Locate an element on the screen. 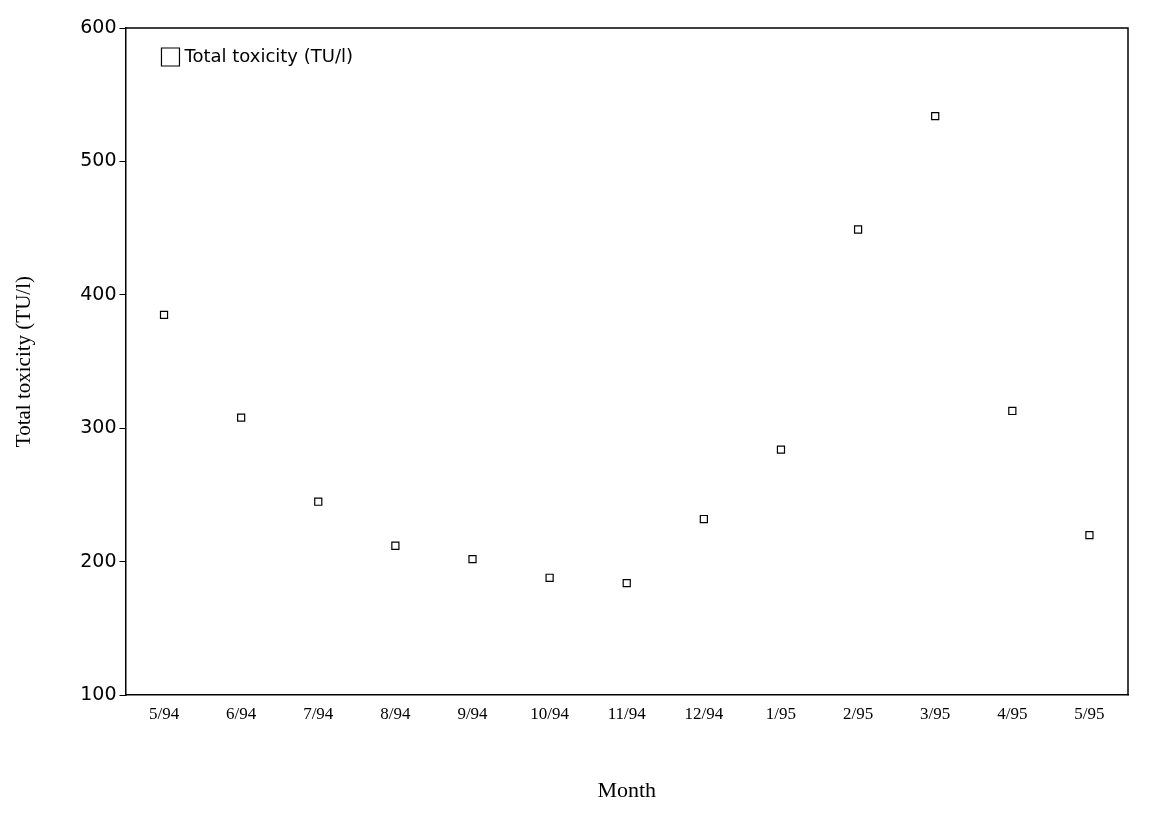 This screenshot has width=1160, height=825. x-tick-label: 12/94 is located at coordinates (704, 713).